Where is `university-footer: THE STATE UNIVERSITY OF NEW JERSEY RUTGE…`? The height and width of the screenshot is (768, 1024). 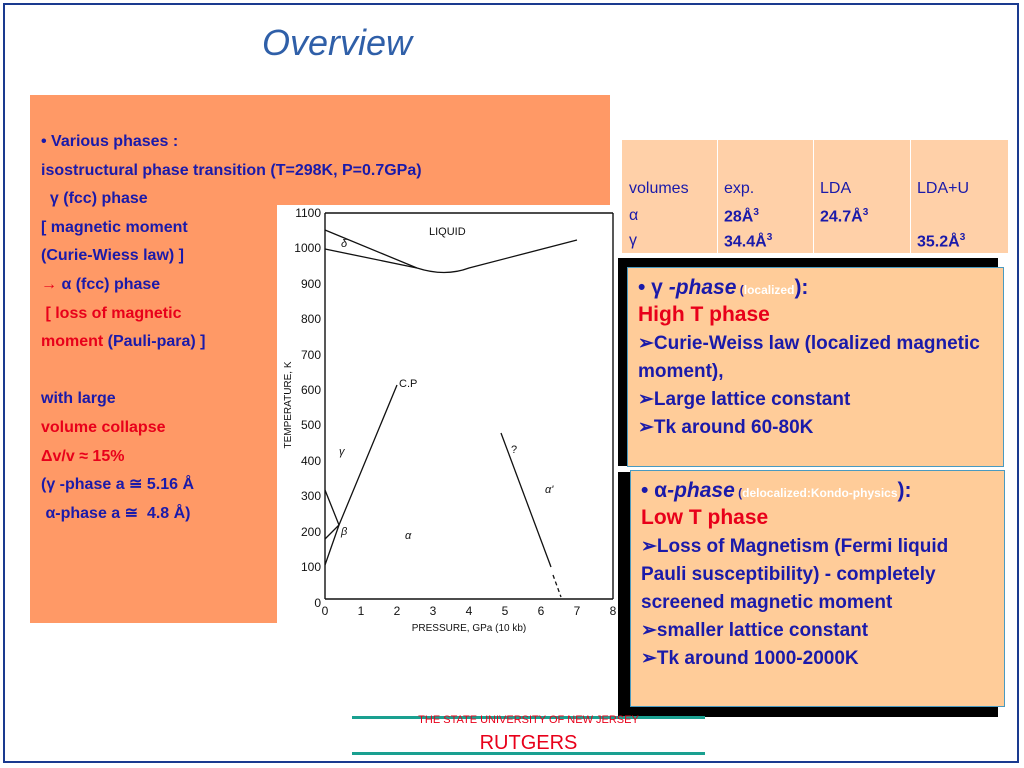 university-footer: THE STATE UNIVERSITY OF NEW JERSEY RUTGE… is located at coordinates (528, 734).